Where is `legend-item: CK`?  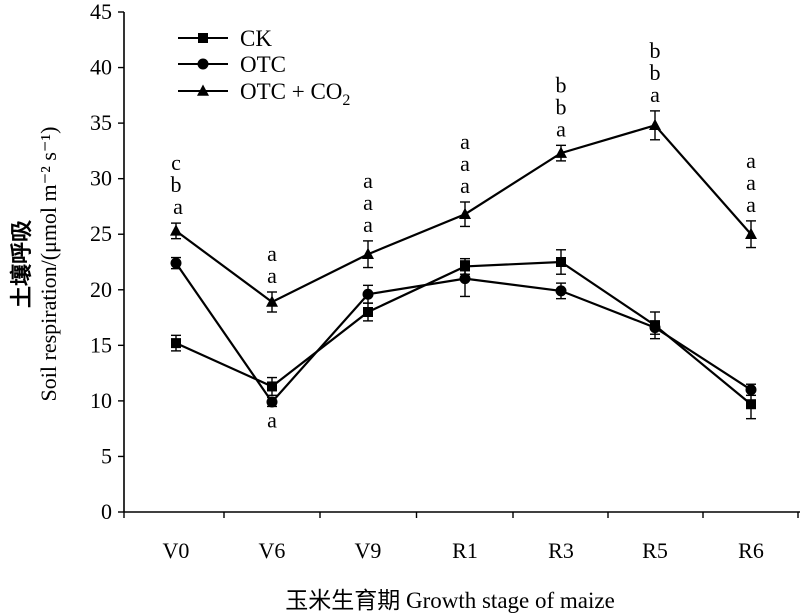
legend-item: CK is located at coordinates (225, 38).